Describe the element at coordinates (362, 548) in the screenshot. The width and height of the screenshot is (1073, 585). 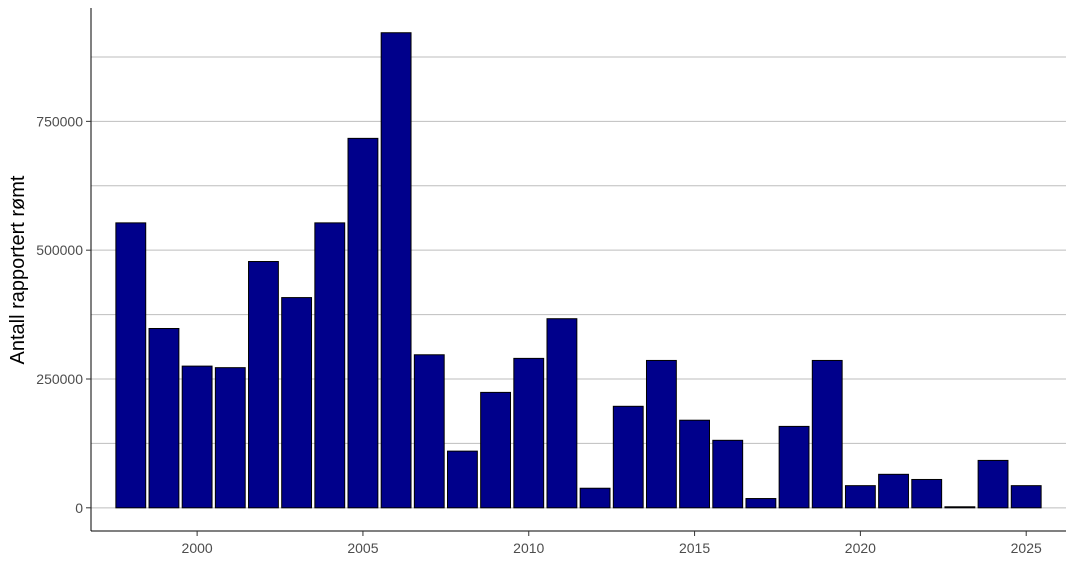
I see `x-tick-label: 2005` at that location.